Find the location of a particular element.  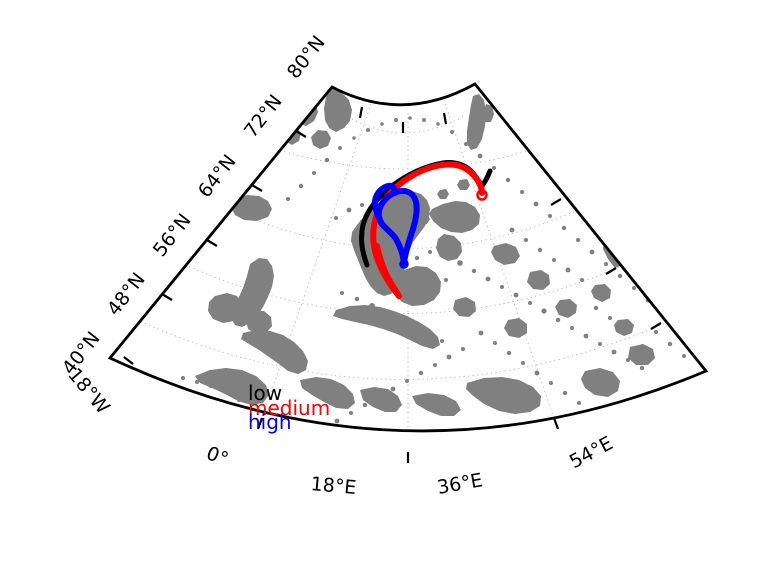

trajectory-tracks is located at coordinates (426, 229).